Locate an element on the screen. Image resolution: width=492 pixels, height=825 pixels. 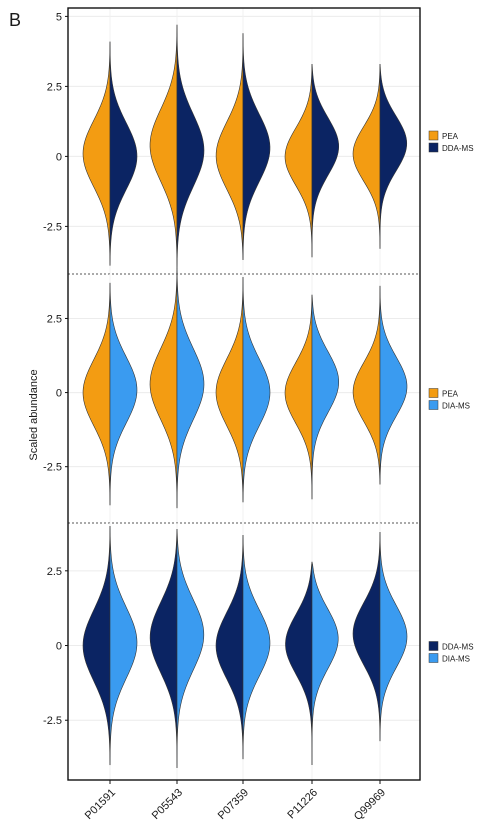
x-tick-label: P05543 is located at coordinates (167, 804).